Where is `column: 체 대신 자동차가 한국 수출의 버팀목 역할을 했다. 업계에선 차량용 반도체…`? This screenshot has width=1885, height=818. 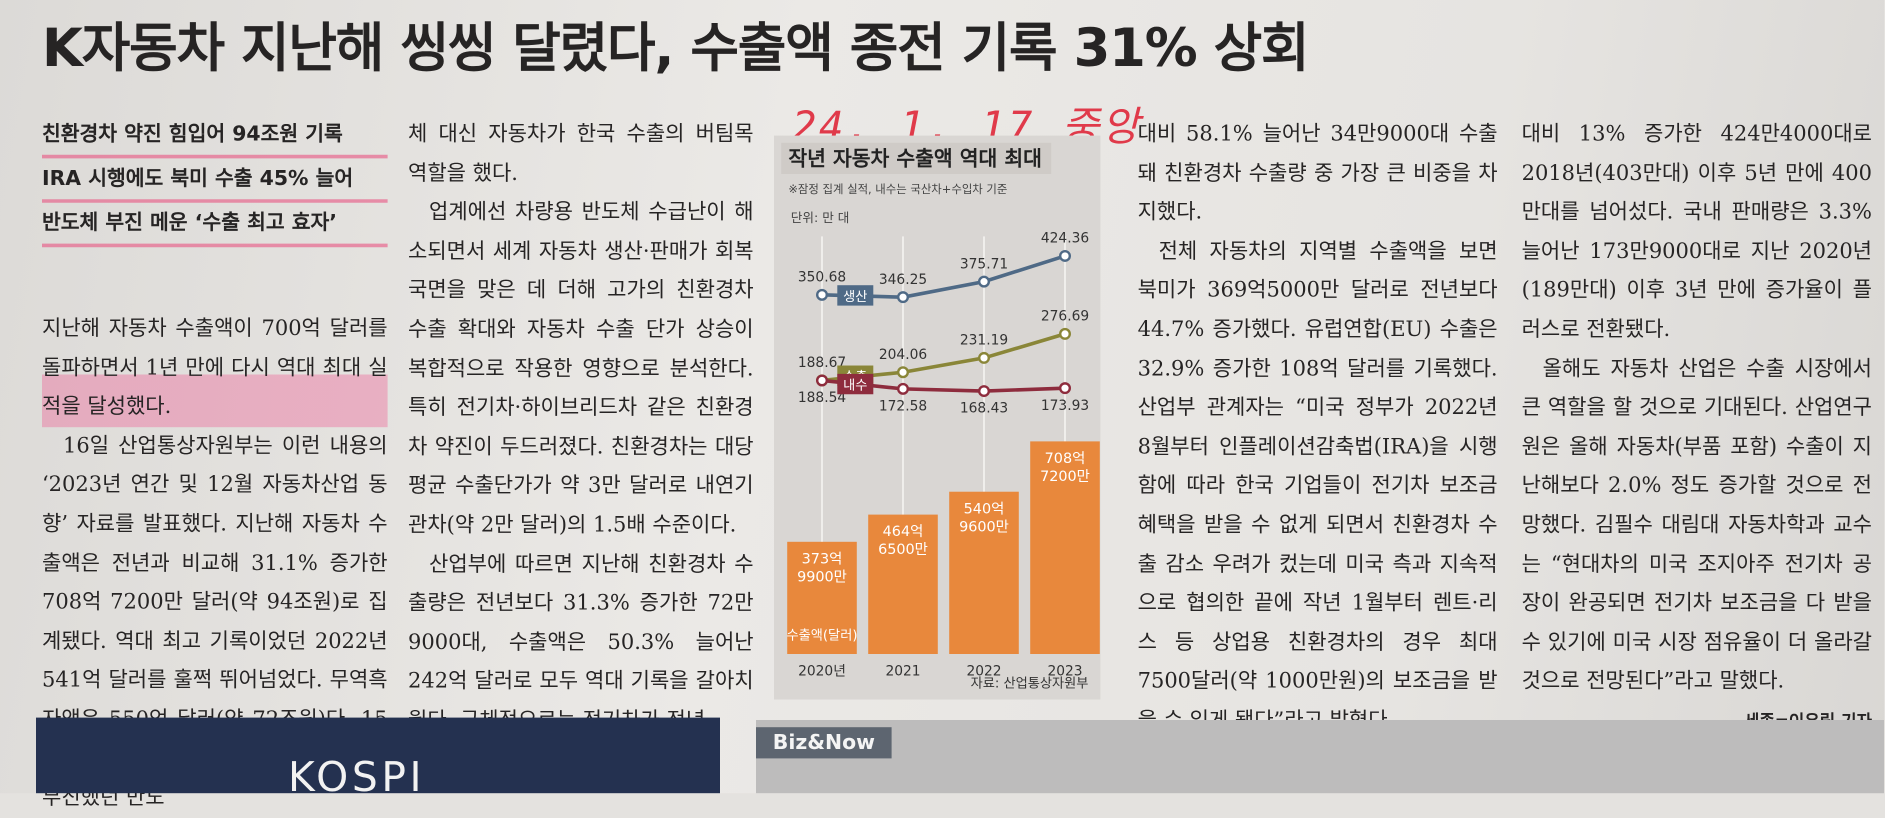
column: 체 대신 자동차가 한국 수출의 버팀목 역할을 했다. 업계에선 차량용 반도체… is located at coordinates (581, 428).